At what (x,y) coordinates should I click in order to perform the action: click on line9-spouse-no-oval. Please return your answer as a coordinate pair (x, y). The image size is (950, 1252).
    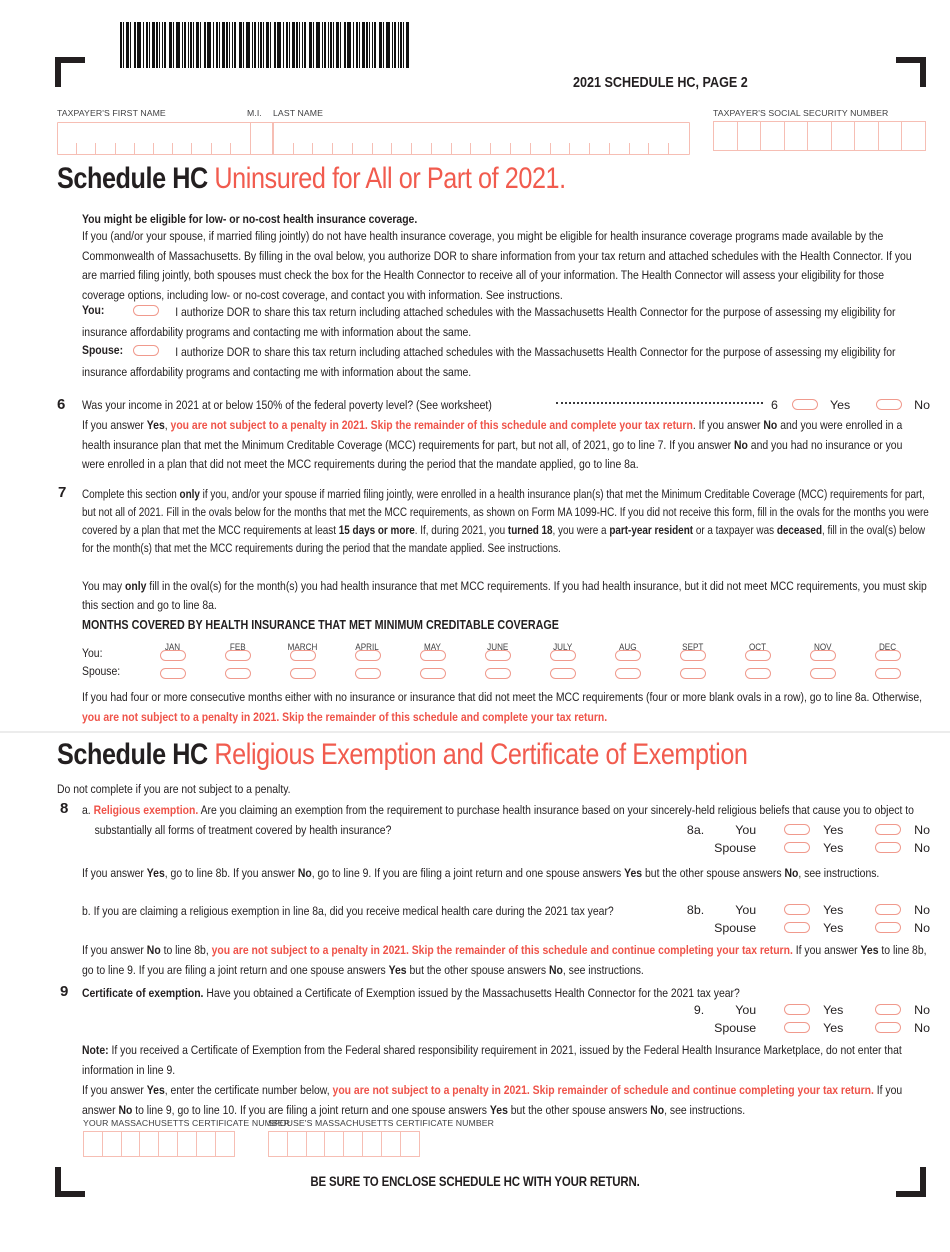
    Looking at the image, I should click on (888, 1027).